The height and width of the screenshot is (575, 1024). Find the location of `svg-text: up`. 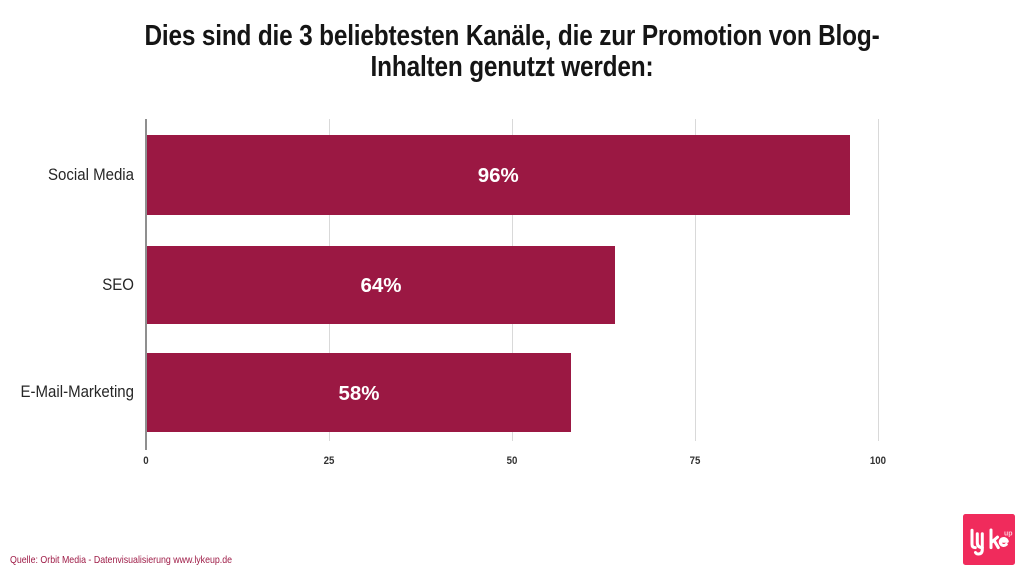

svg-text: up is located at coordinates (1008, 534).